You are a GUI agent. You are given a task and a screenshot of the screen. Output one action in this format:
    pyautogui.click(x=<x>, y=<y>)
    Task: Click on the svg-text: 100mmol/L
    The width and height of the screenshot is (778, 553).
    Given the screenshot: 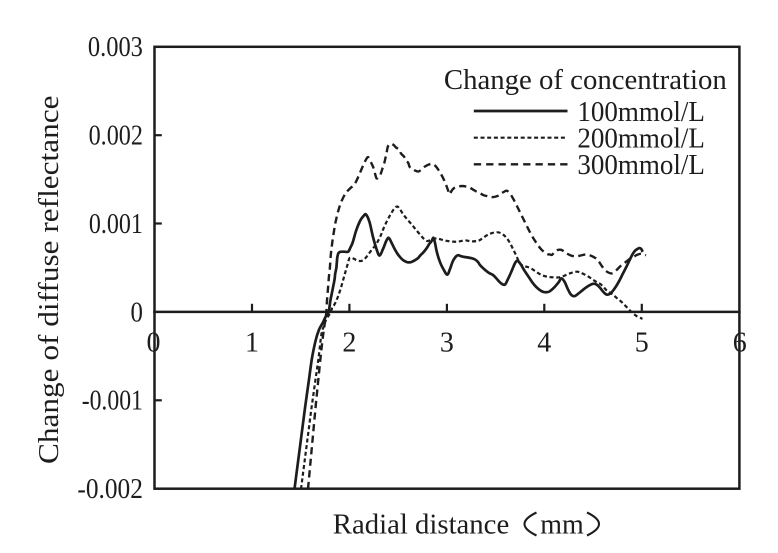 What is the action you would take?
    pyautogui.click(x=641, y=112)
    